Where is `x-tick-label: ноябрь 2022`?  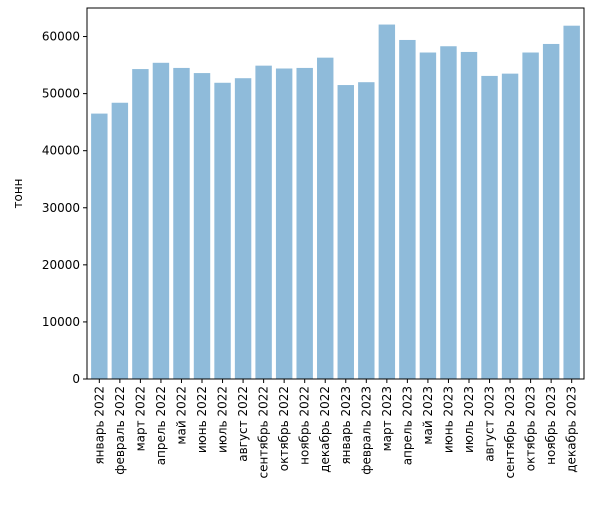
x-tick-label: ноябрь 2022 is located at coordinates (305, 425).